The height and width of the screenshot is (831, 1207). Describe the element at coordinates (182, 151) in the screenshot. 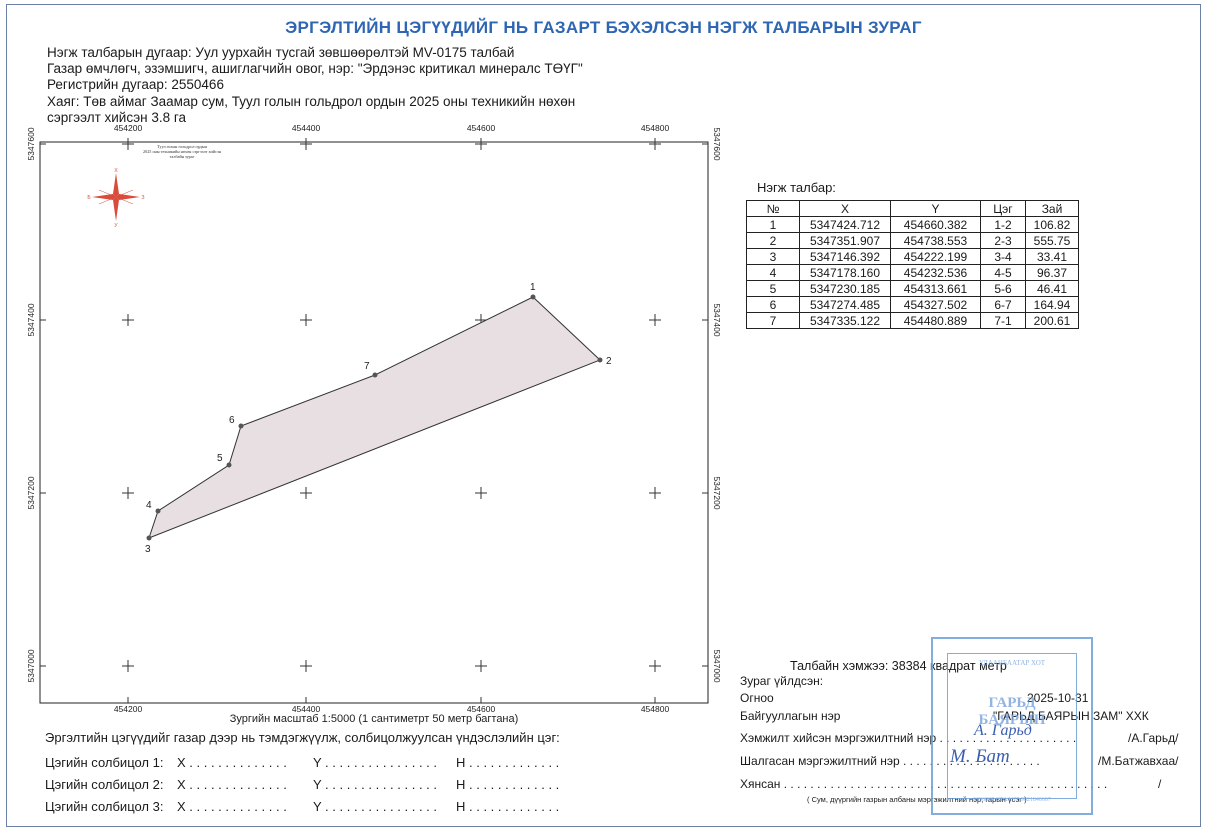

I see `inset-caption: 2025 оны техникийн нөхөн сэргээлт хийсэн` at that location.